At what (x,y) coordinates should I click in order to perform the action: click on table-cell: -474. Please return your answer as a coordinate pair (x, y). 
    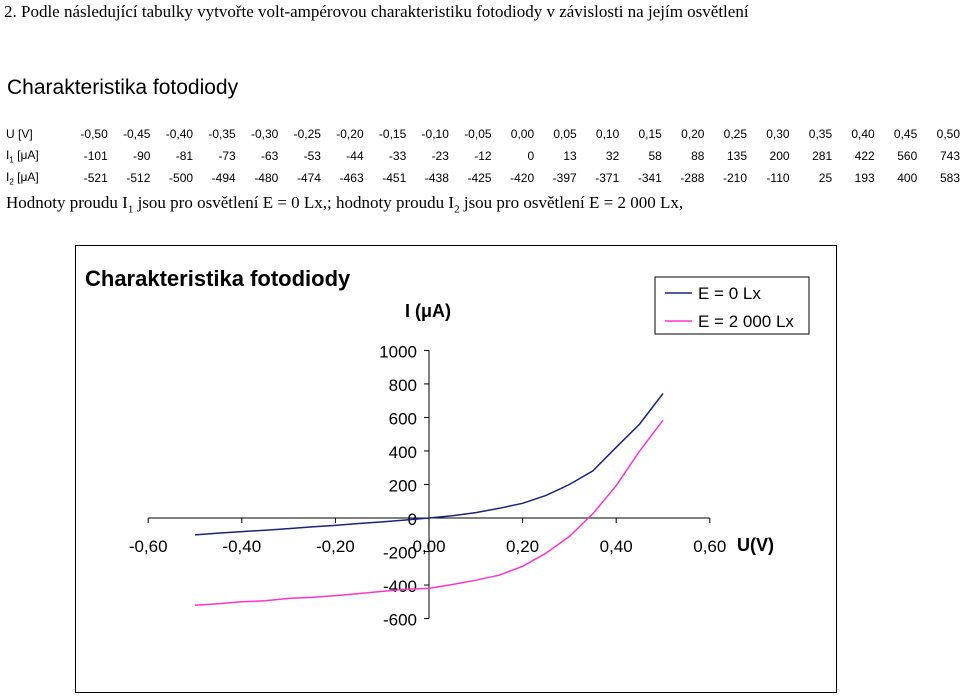
    Looking at the image, I should click on (308, 178).